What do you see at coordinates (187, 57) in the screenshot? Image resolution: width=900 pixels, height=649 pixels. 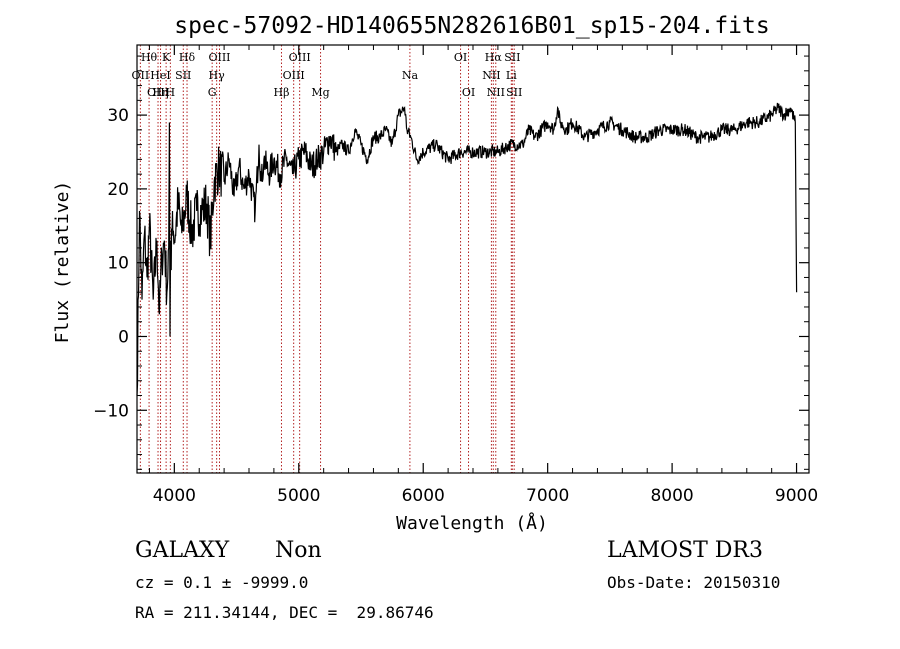 I see `line-label-7: Hδ` at bounding box center [187, 57].